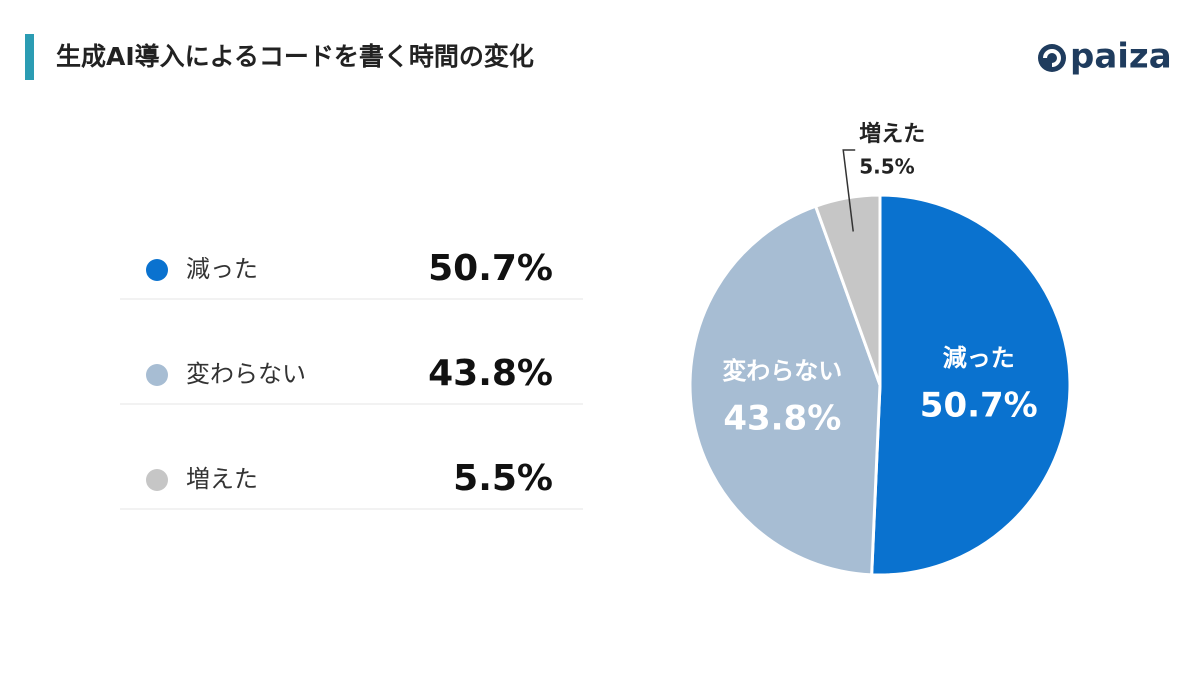 The height and width of the screenshot is (675, 1200). What do you see at coordinates (222, 479) in the screenshot?
I see `legend-label: 増えた` at bounding box center [222, 479].